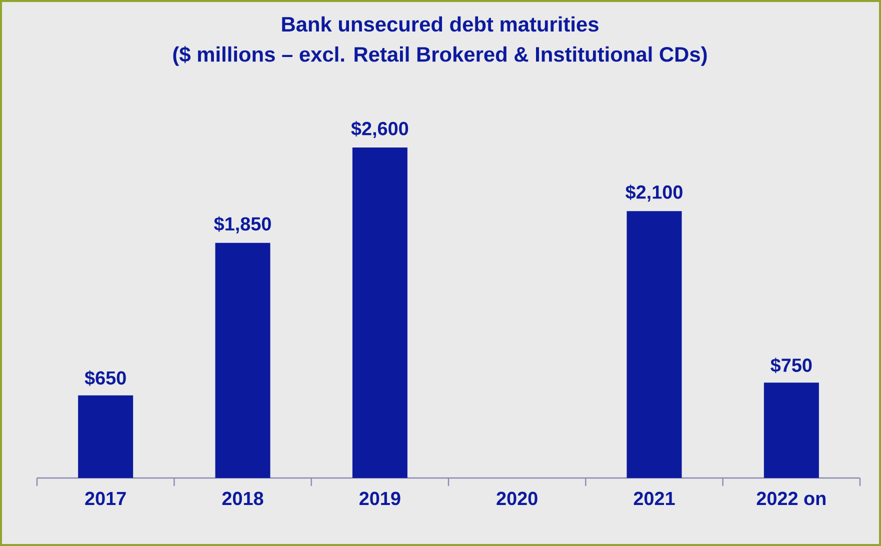 Image resolution: width=881 pixels, height=546 pixels. What do you see at coordinates (242, 225) in the screenshot?
I see `data-label: $1,850` at bounding box center [242, 225].